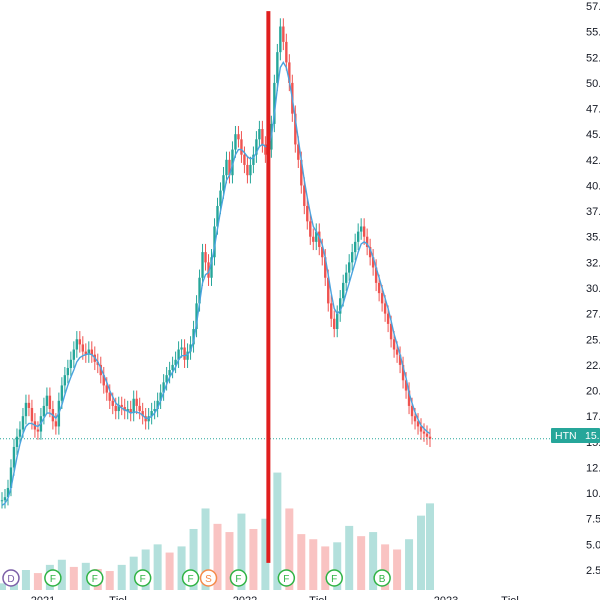 This screenshot has width=600, height=600. Describe the element at coordinates (275, 597) in the screenshot. I see `time-axis: 2021 Tjel 2022 Tjel 2023 Tjel` at that location.